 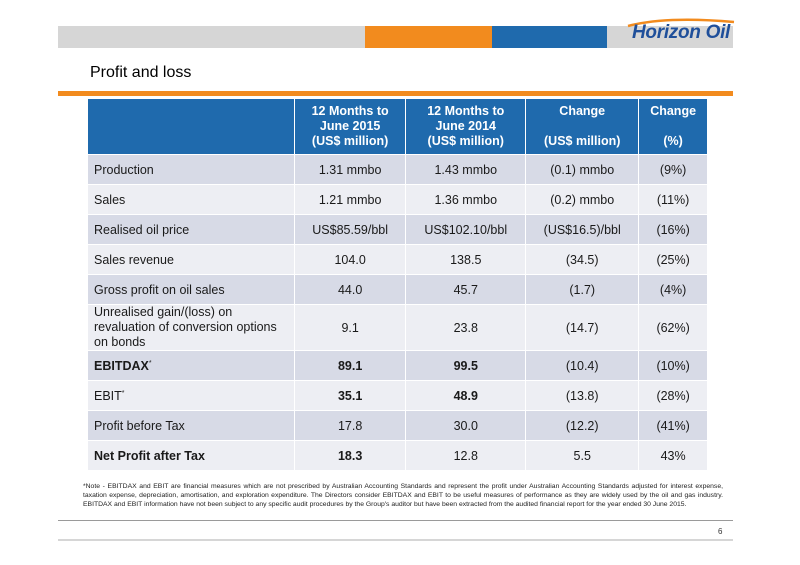 I want to click on company-logo: Horizon Oil, so click(x=680, y=34).